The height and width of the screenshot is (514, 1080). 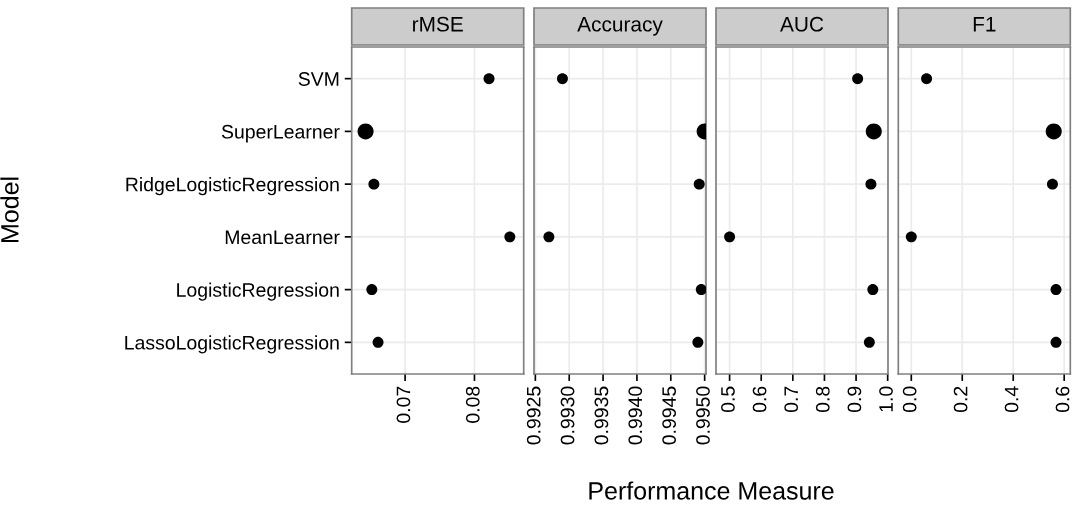 What do you see at coordinates (635, 415) in the screenshot?
I see `x-tick-label: 0.9940` at bounding box center [635, 415].